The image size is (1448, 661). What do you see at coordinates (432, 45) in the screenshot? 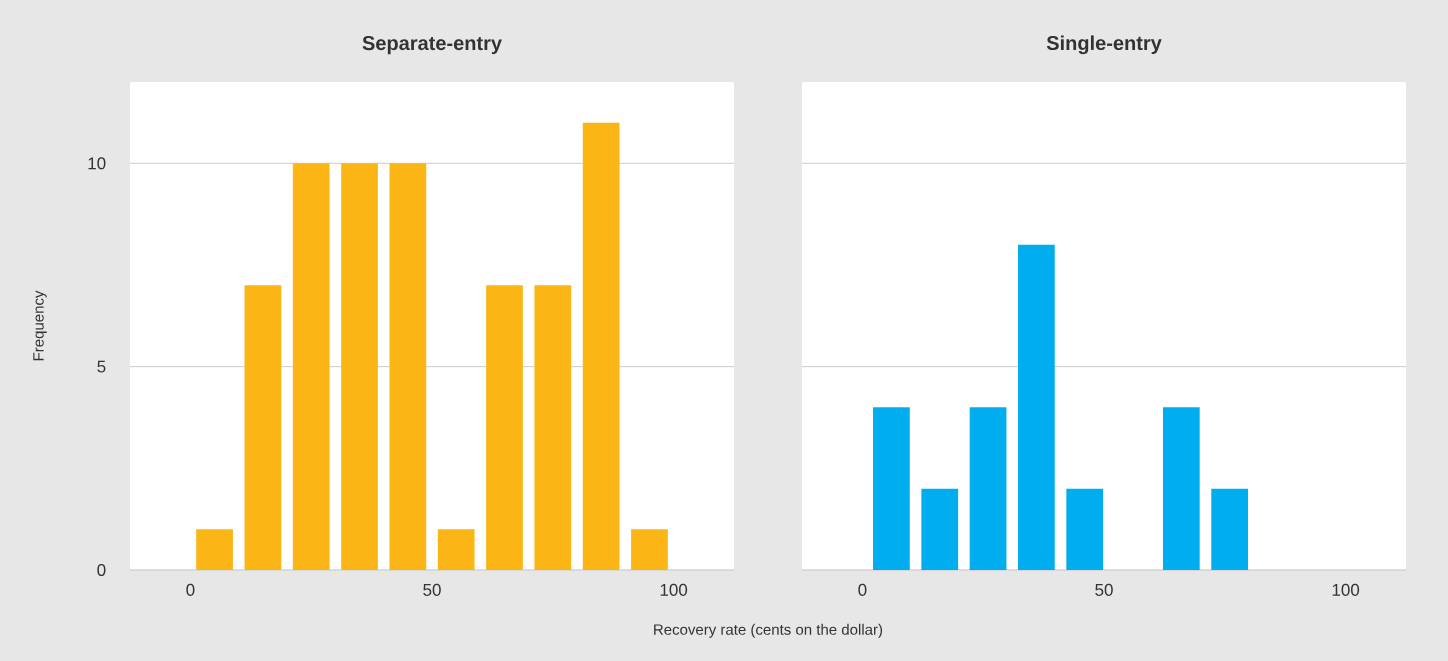
I see `chart-title: Separate-entry` at bounding box center [432, 45].